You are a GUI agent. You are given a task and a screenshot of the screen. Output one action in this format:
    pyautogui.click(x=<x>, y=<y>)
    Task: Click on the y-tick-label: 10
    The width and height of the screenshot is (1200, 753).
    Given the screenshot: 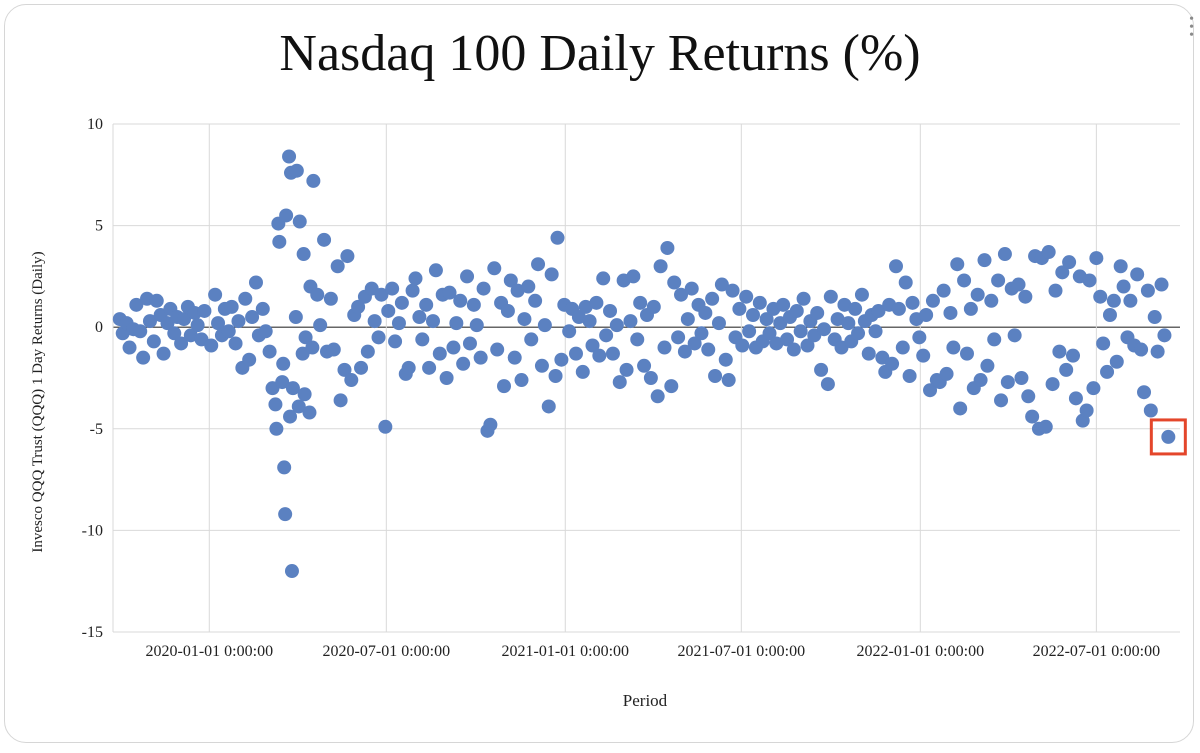 What is the action you would take?
    pyautogui.click(x=95, y=124)
    